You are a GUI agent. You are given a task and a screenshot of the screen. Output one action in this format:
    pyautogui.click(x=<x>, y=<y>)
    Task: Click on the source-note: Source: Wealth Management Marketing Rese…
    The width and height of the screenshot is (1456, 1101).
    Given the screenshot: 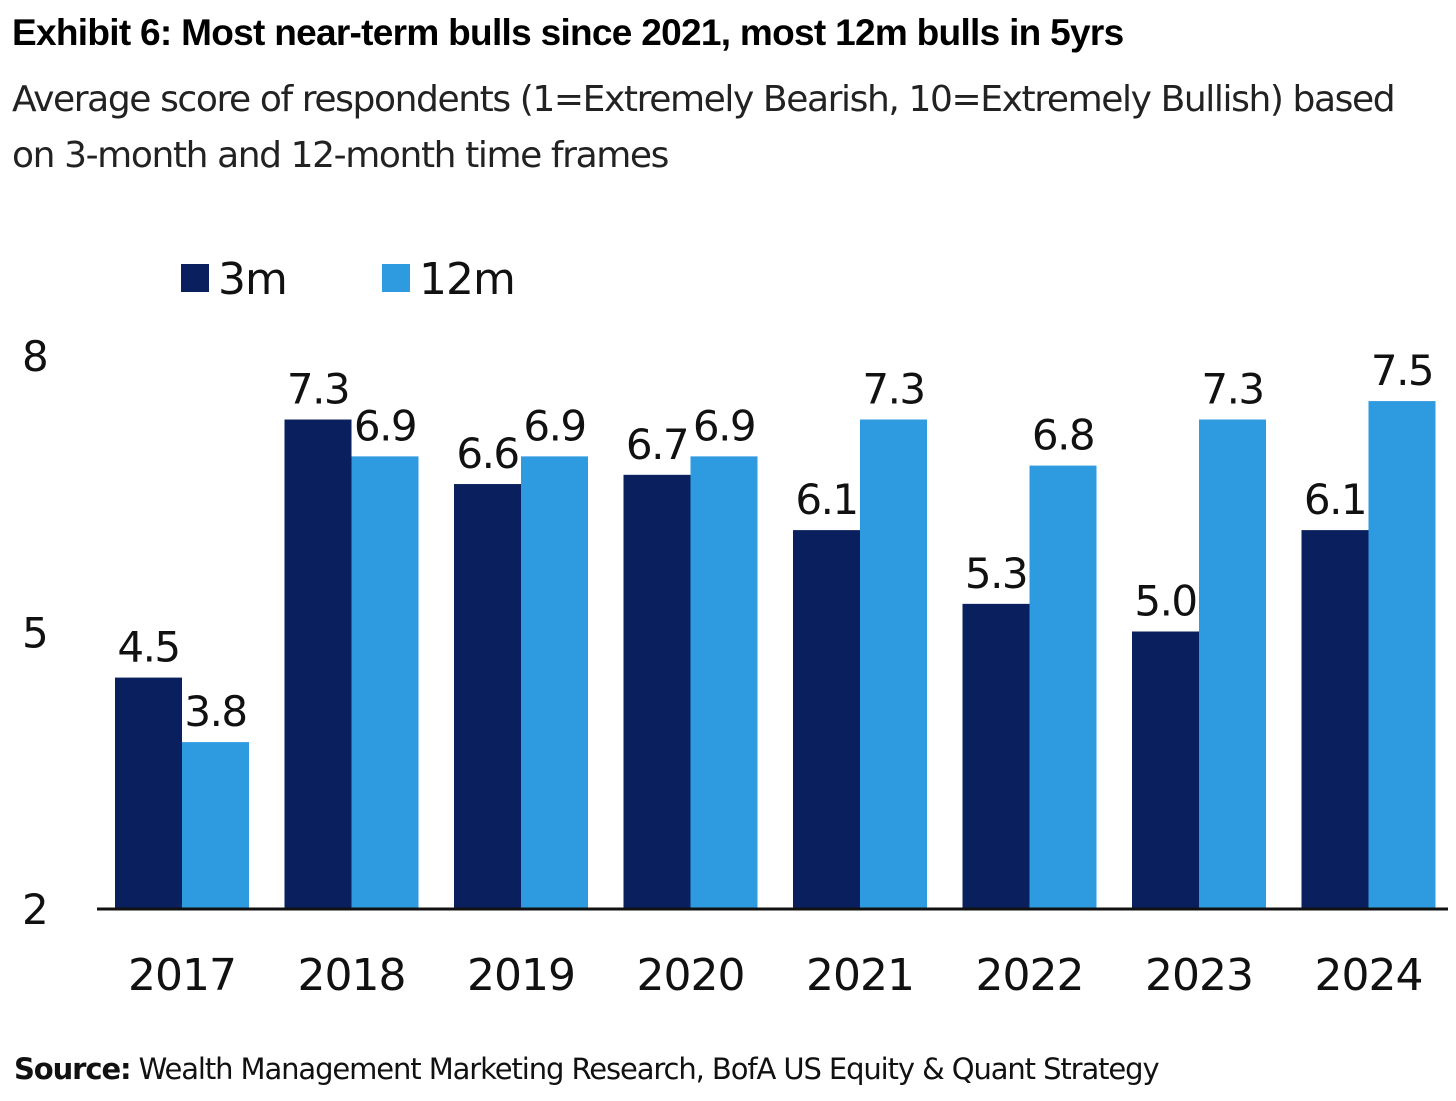 What is the action you would take?
    pyautogui.click(x=587, y=1069)
    